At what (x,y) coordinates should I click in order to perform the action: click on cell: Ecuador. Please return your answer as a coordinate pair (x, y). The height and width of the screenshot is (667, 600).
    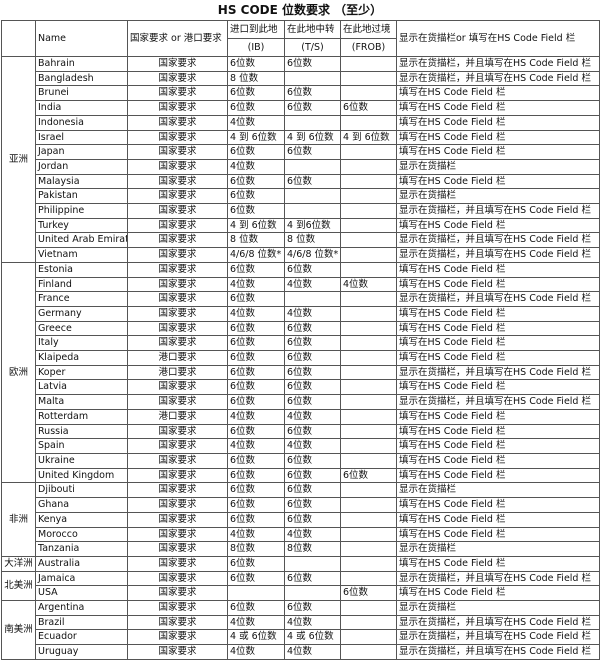
    Looking at the image, I should click on (81, 637).